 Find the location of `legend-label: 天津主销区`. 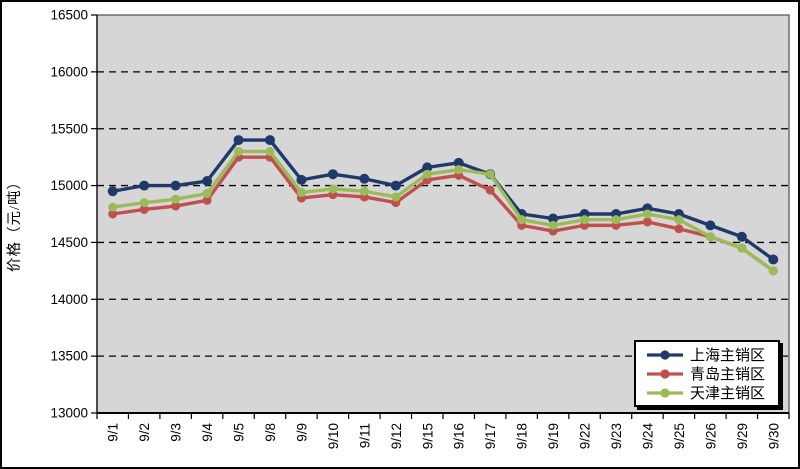

legend-label: 天津主销区 is located at coordinates (728, 394).